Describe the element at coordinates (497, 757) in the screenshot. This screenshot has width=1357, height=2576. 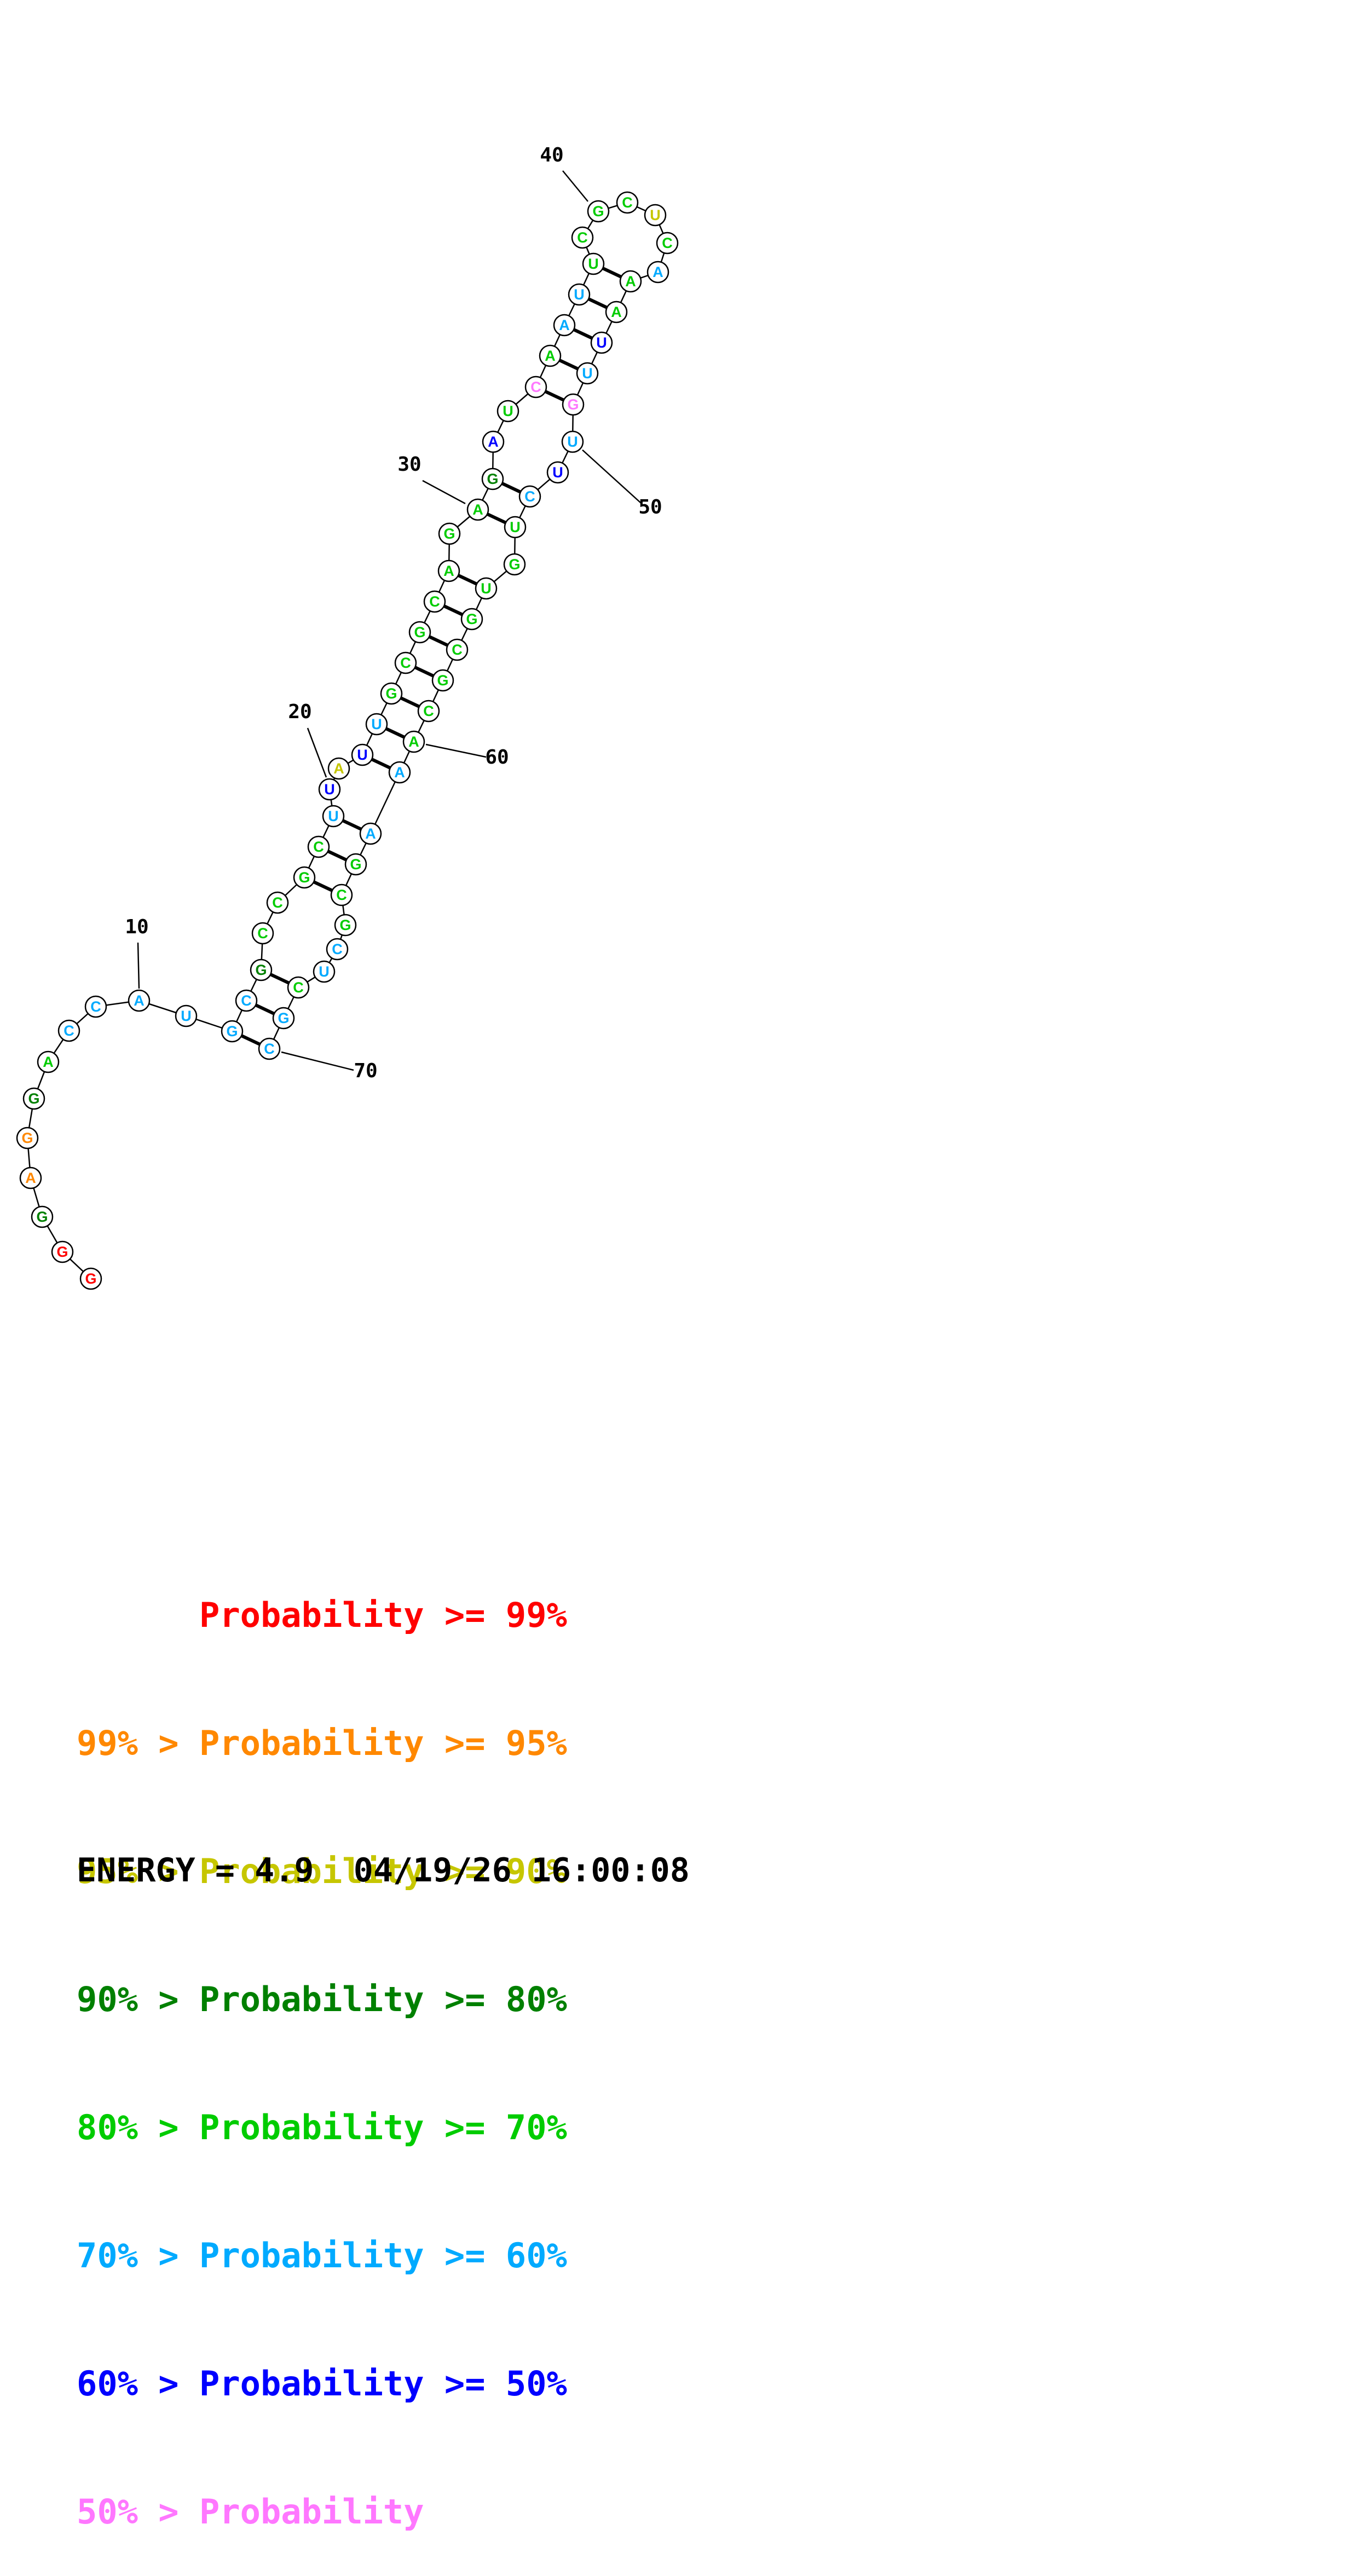
I see `position-label: 60` at that location.